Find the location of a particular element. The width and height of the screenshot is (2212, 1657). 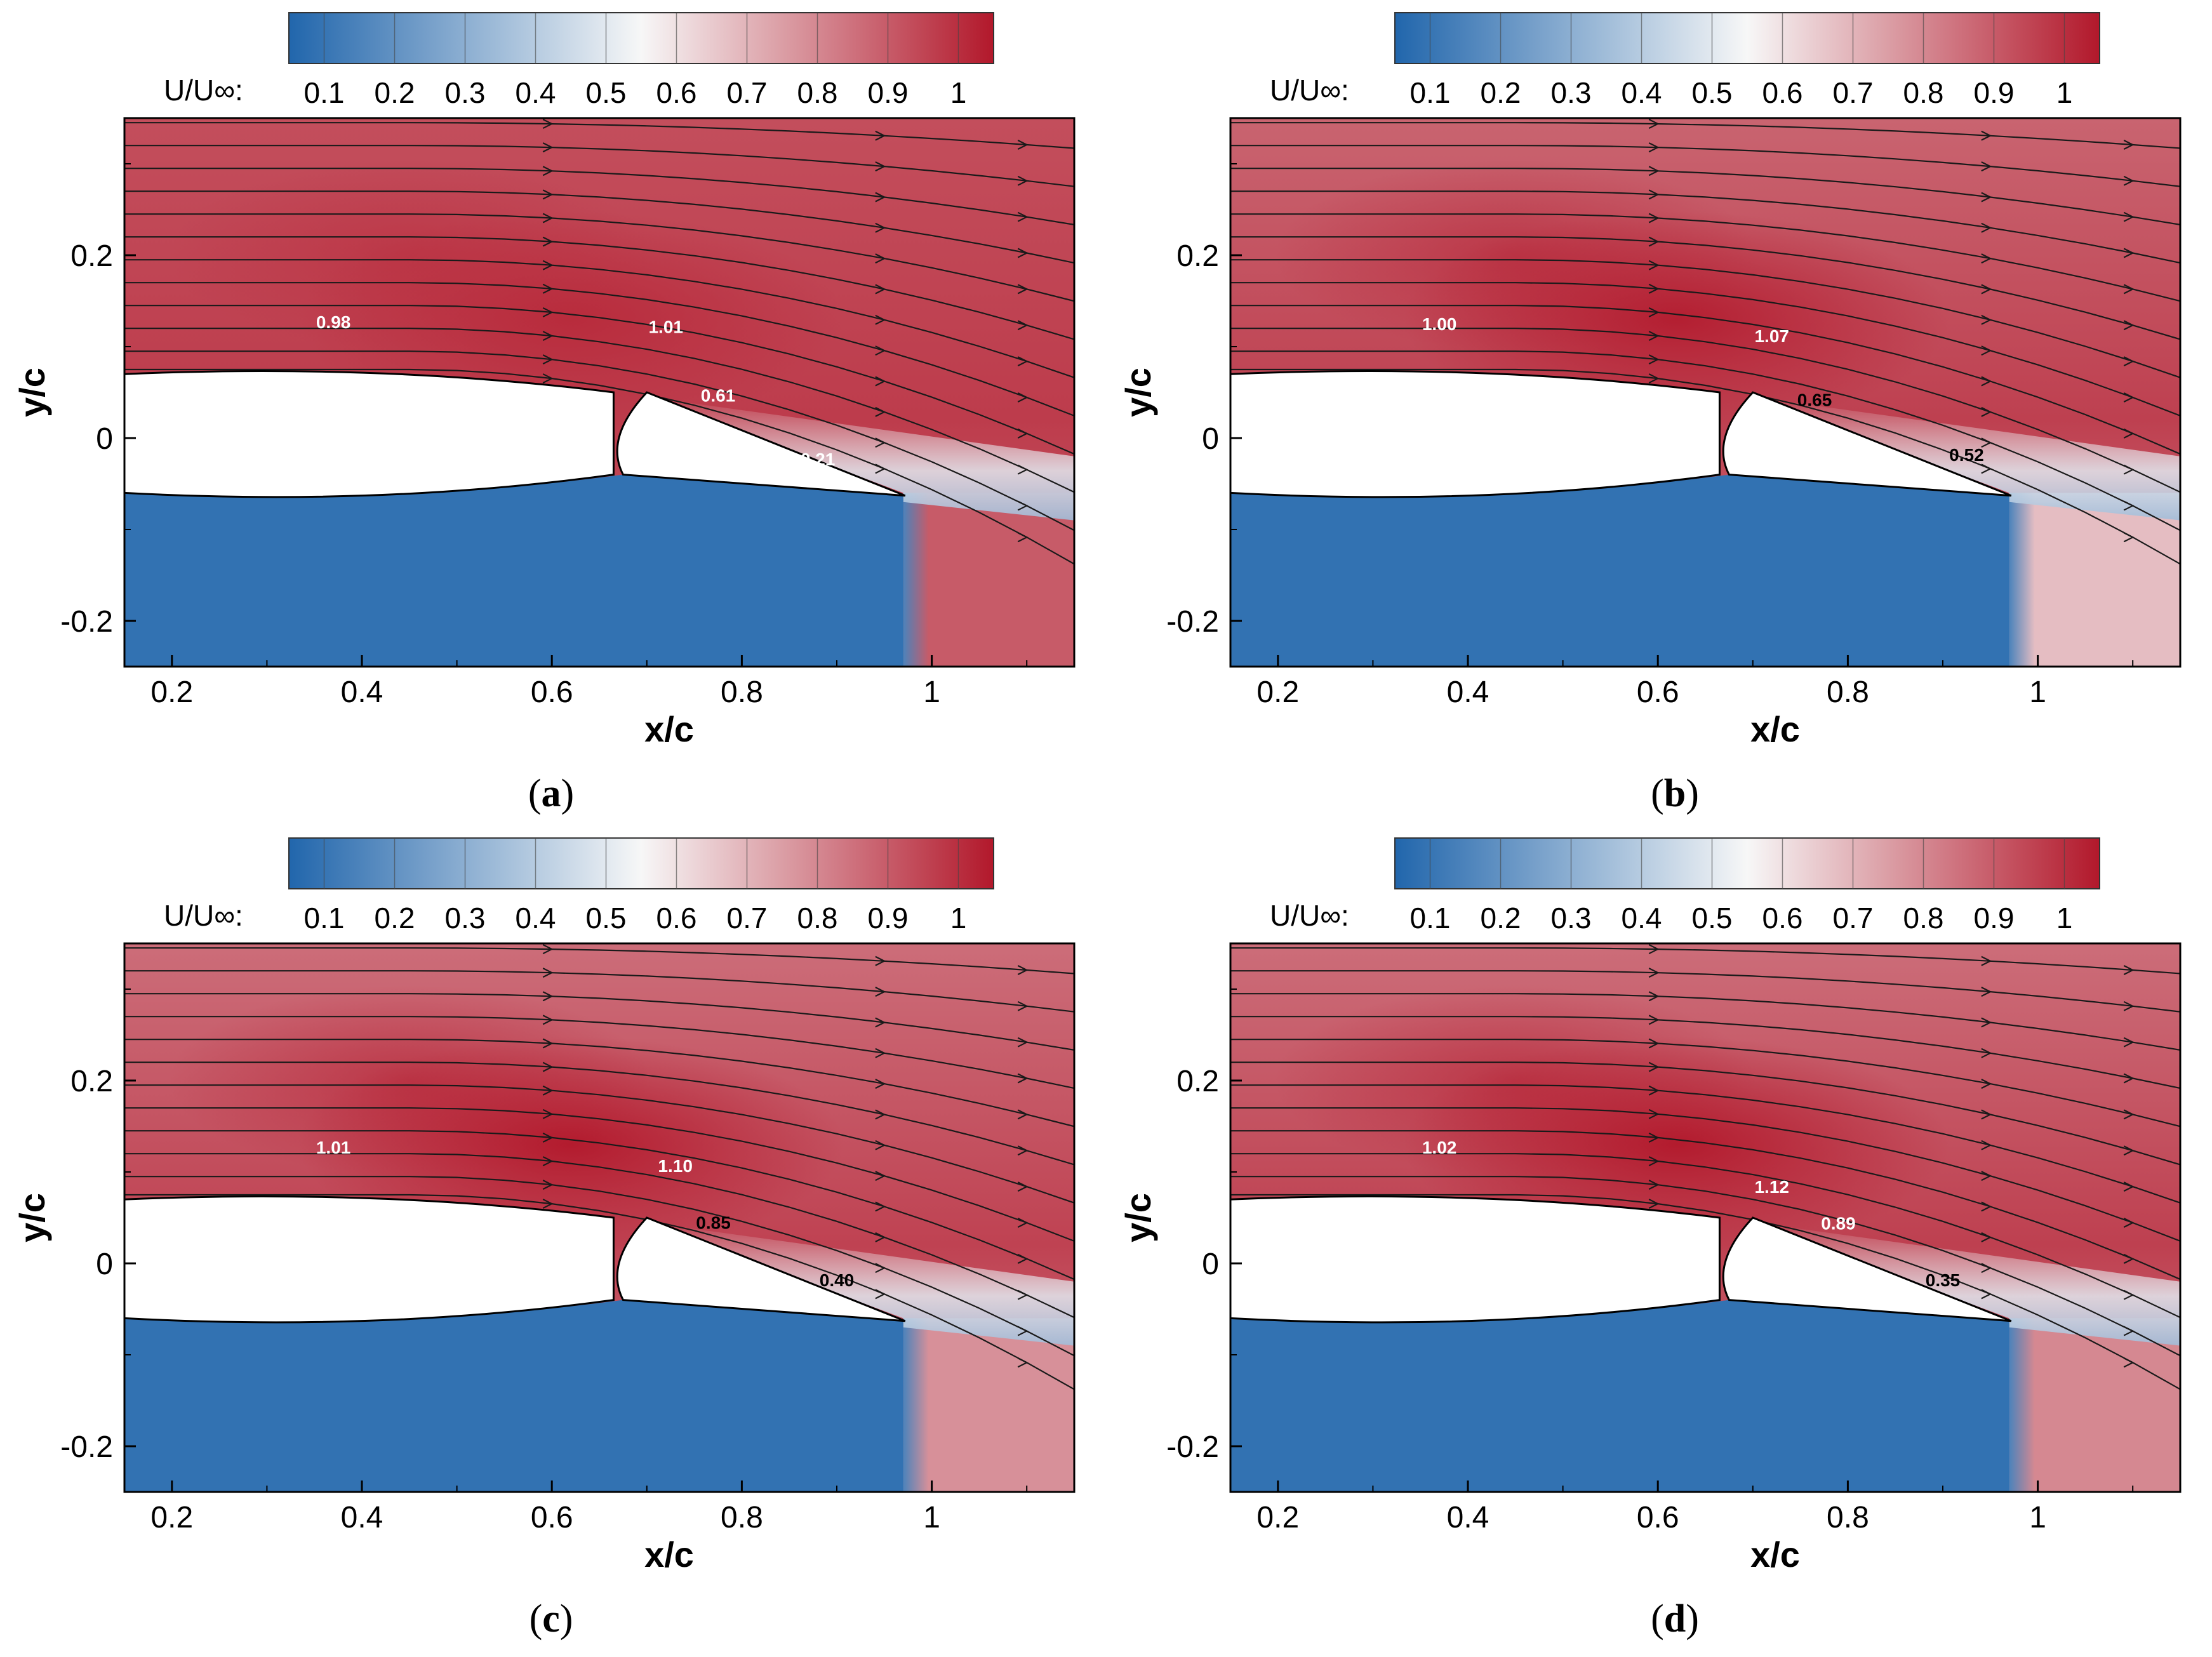

y-tick-label: -0.2 is located at coordinates (1192, 1447).